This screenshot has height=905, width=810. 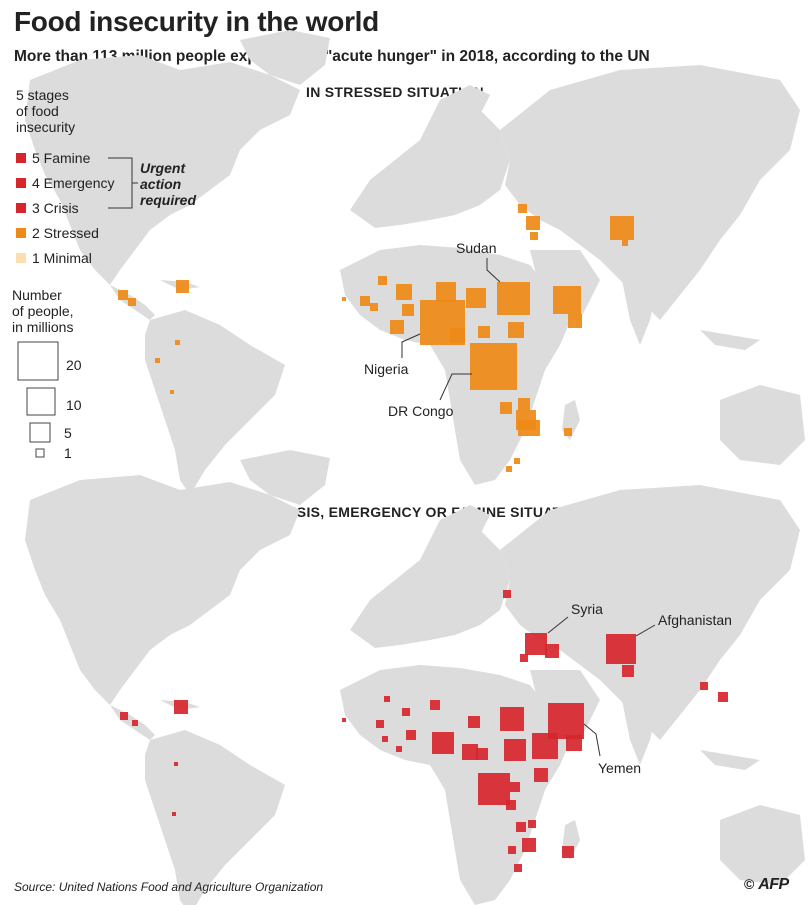 What do you see at coordinates (723, 697) in the screenshot?
I see `square-bangladesh` at bounding box center [723, 697].